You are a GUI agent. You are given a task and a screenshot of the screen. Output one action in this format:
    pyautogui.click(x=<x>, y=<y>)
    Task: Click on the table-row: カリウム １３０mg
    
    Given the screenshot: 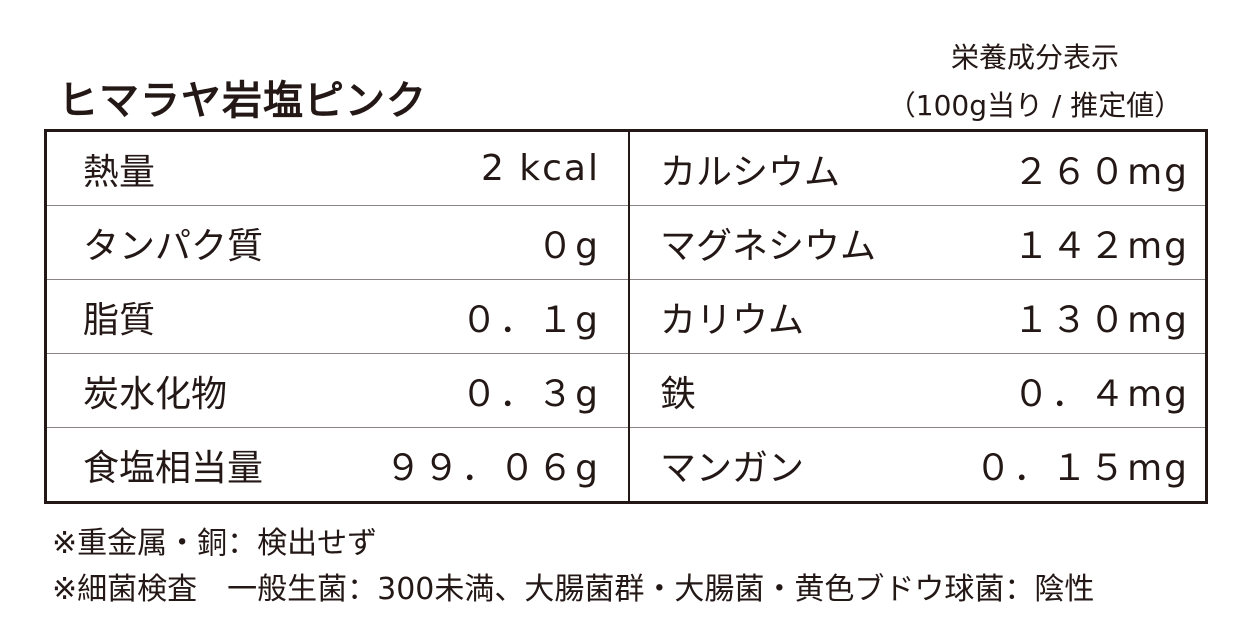 What is the action you would take?
    pyautogui.click(x=917, y=317)
    